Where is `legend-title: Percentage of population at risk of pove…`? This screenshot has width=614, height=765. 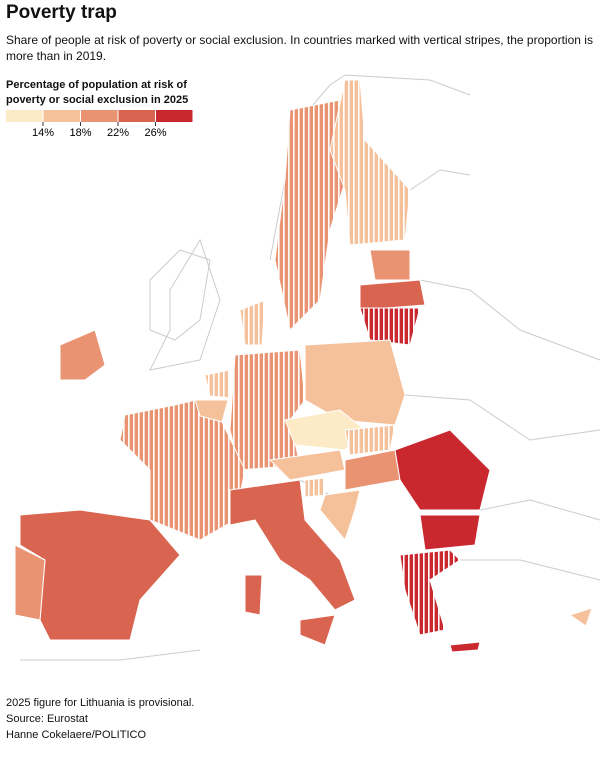
legend-title: Percentage of population at risk of pove… is located at coordinates (97, 92).